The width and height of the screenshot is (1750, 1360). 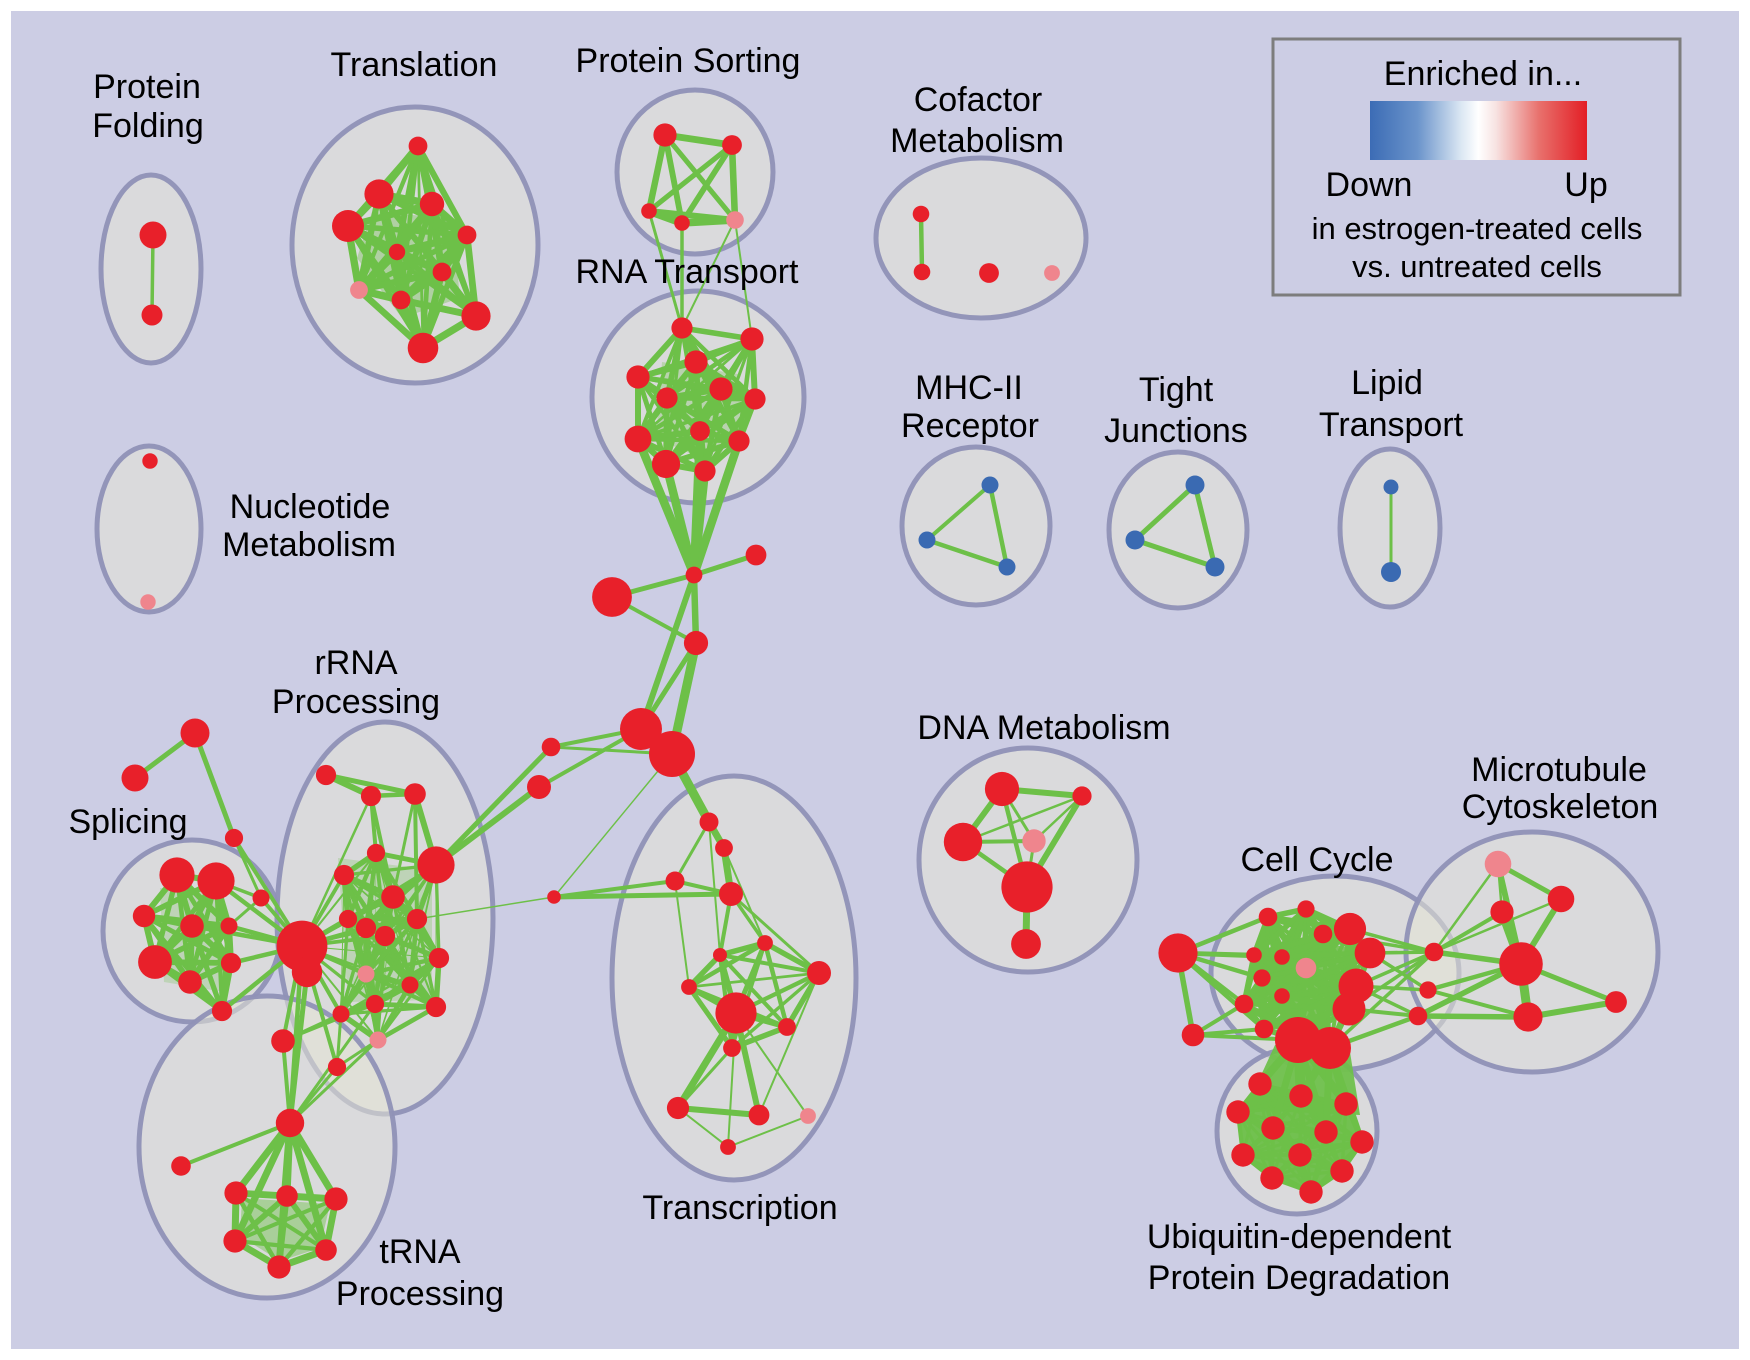 I want to click on svg-text: Down, so click(x=1369, y=185).